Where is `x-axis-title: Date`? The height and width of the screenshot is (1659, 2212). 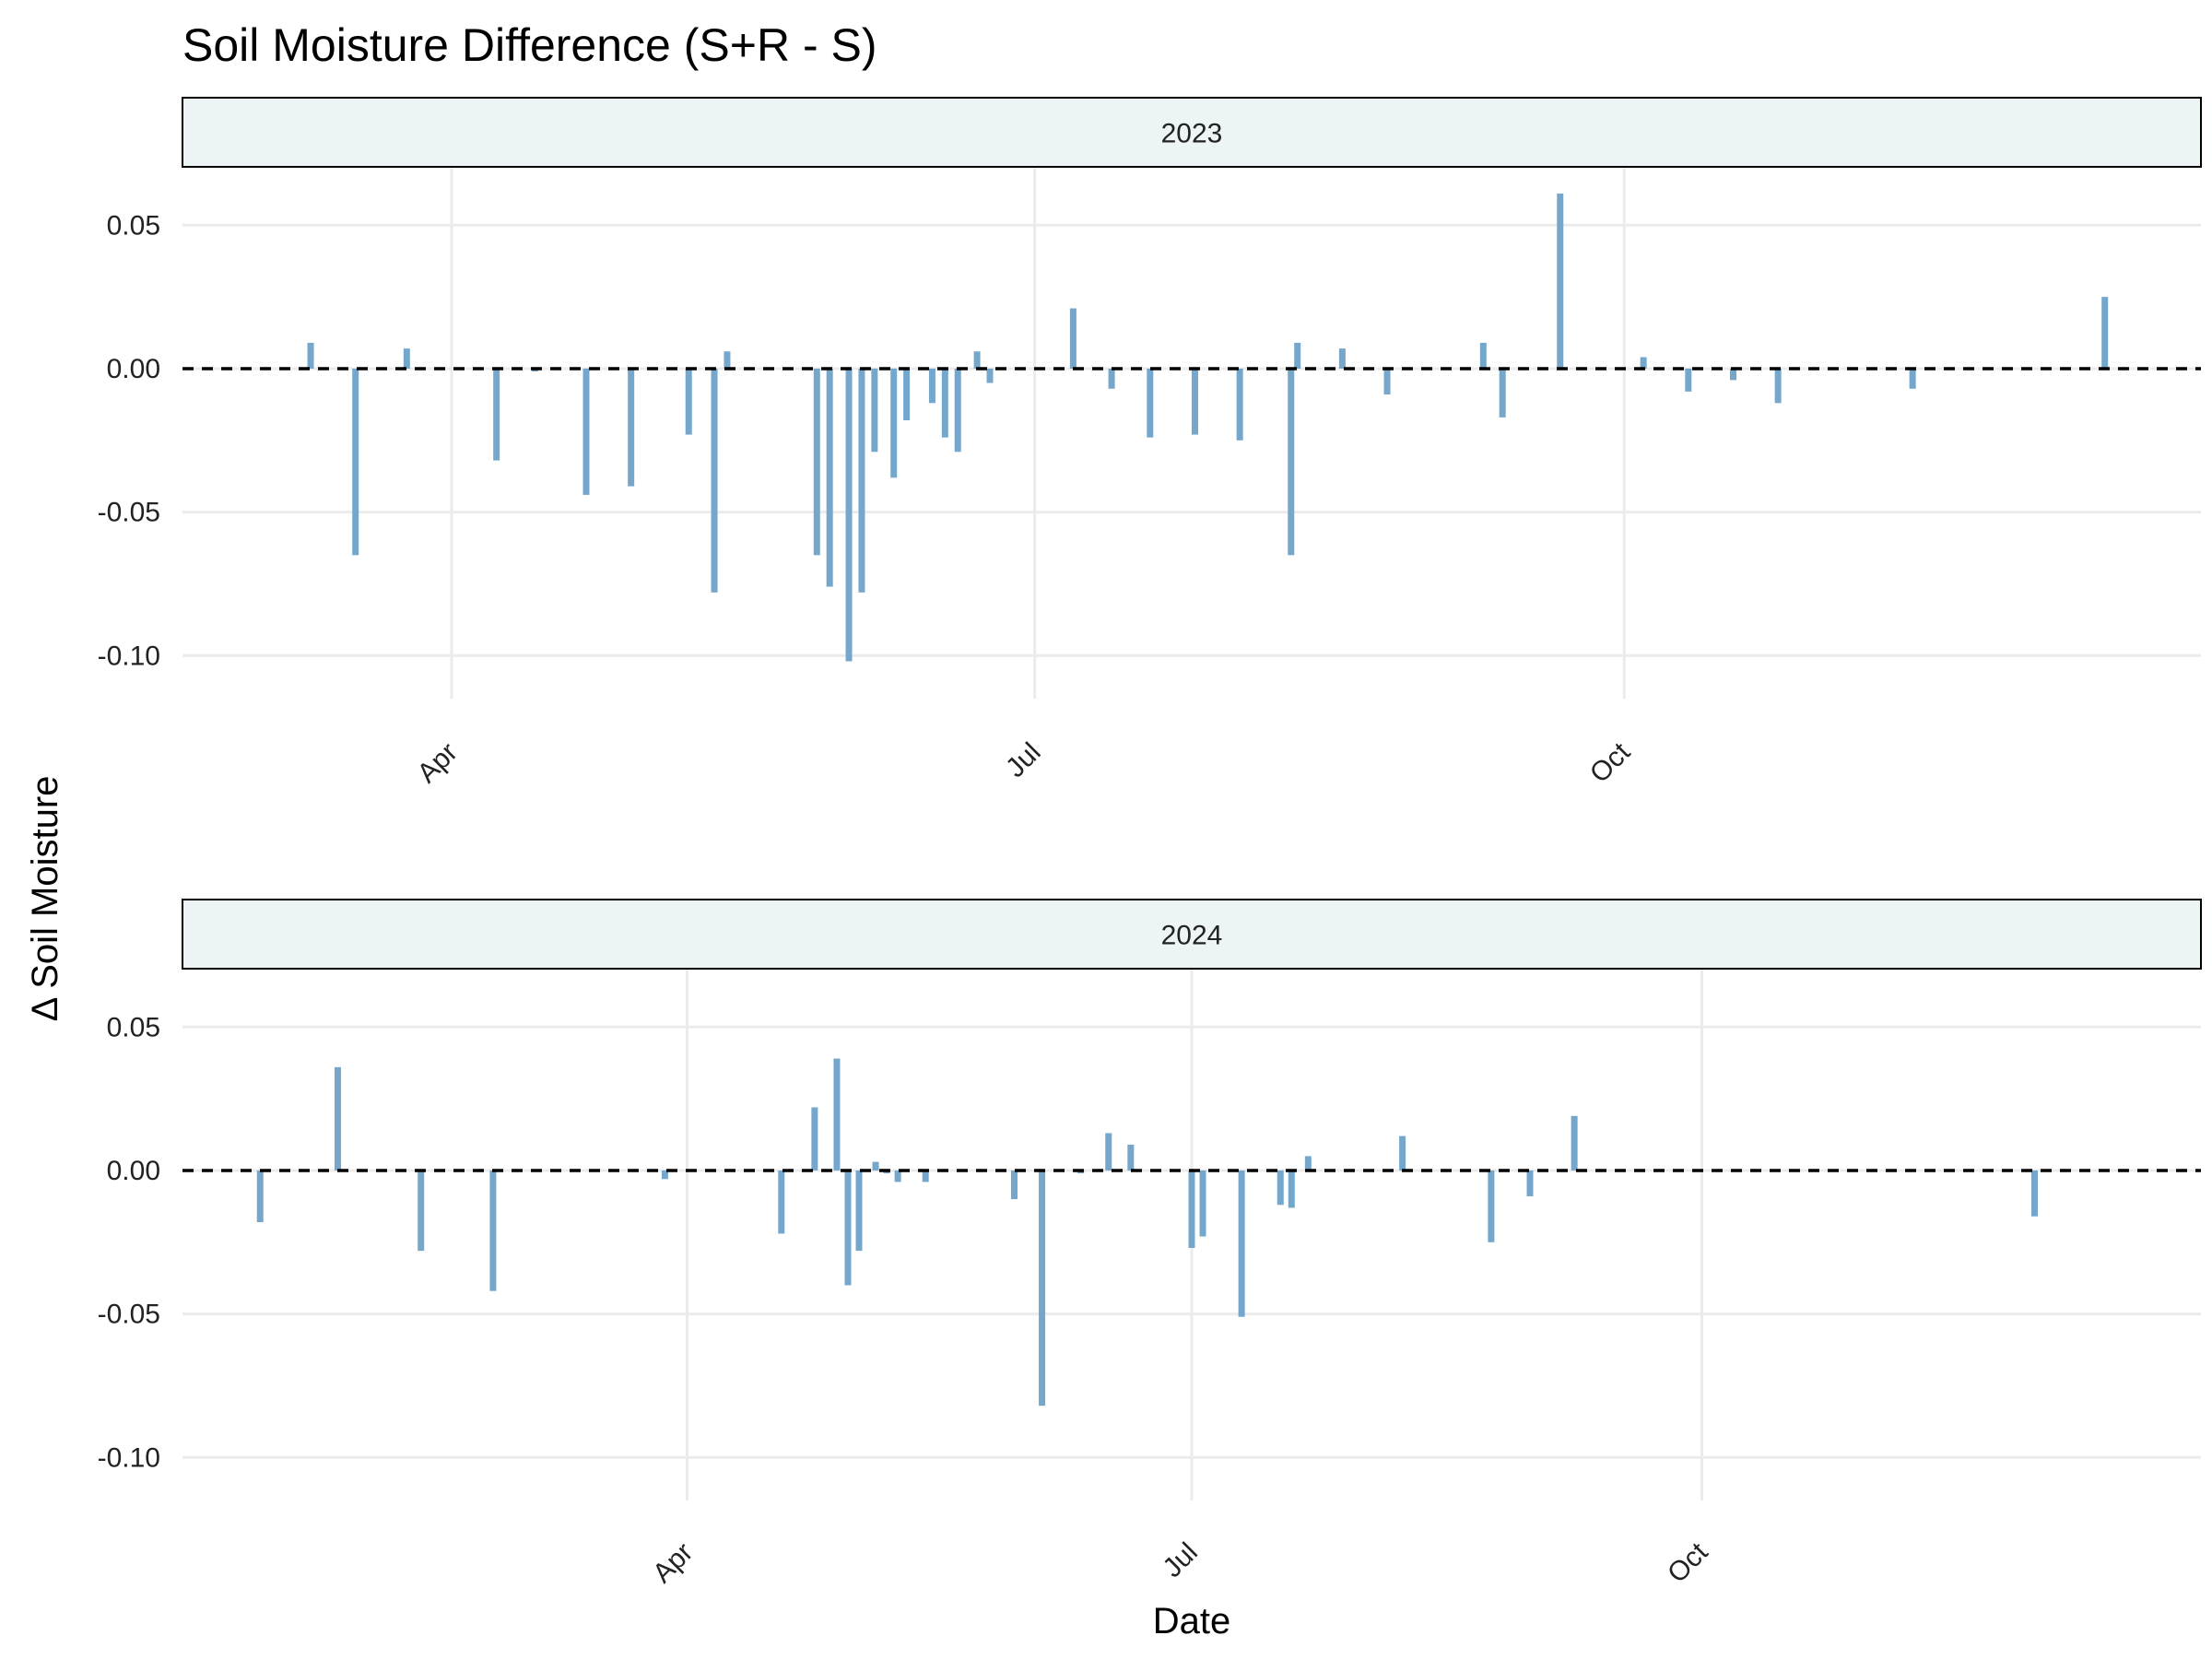
x-axis-title: Date is located at coordinates (1192, 1621).